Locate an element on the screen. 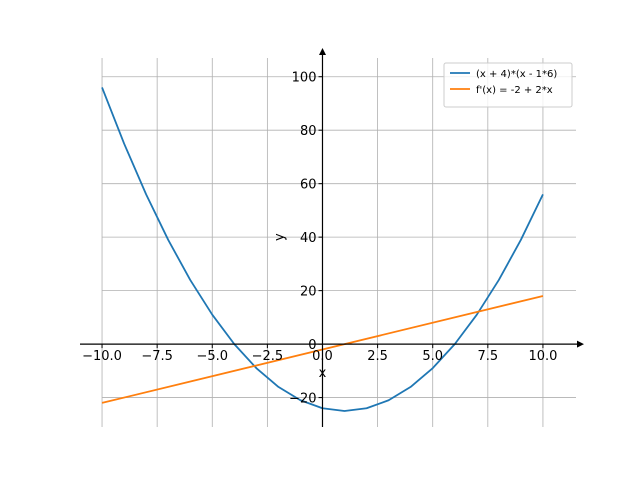 The width and height of the screenshot is (640, 480). y-axis-arrow is located at coordinates (322, 51).